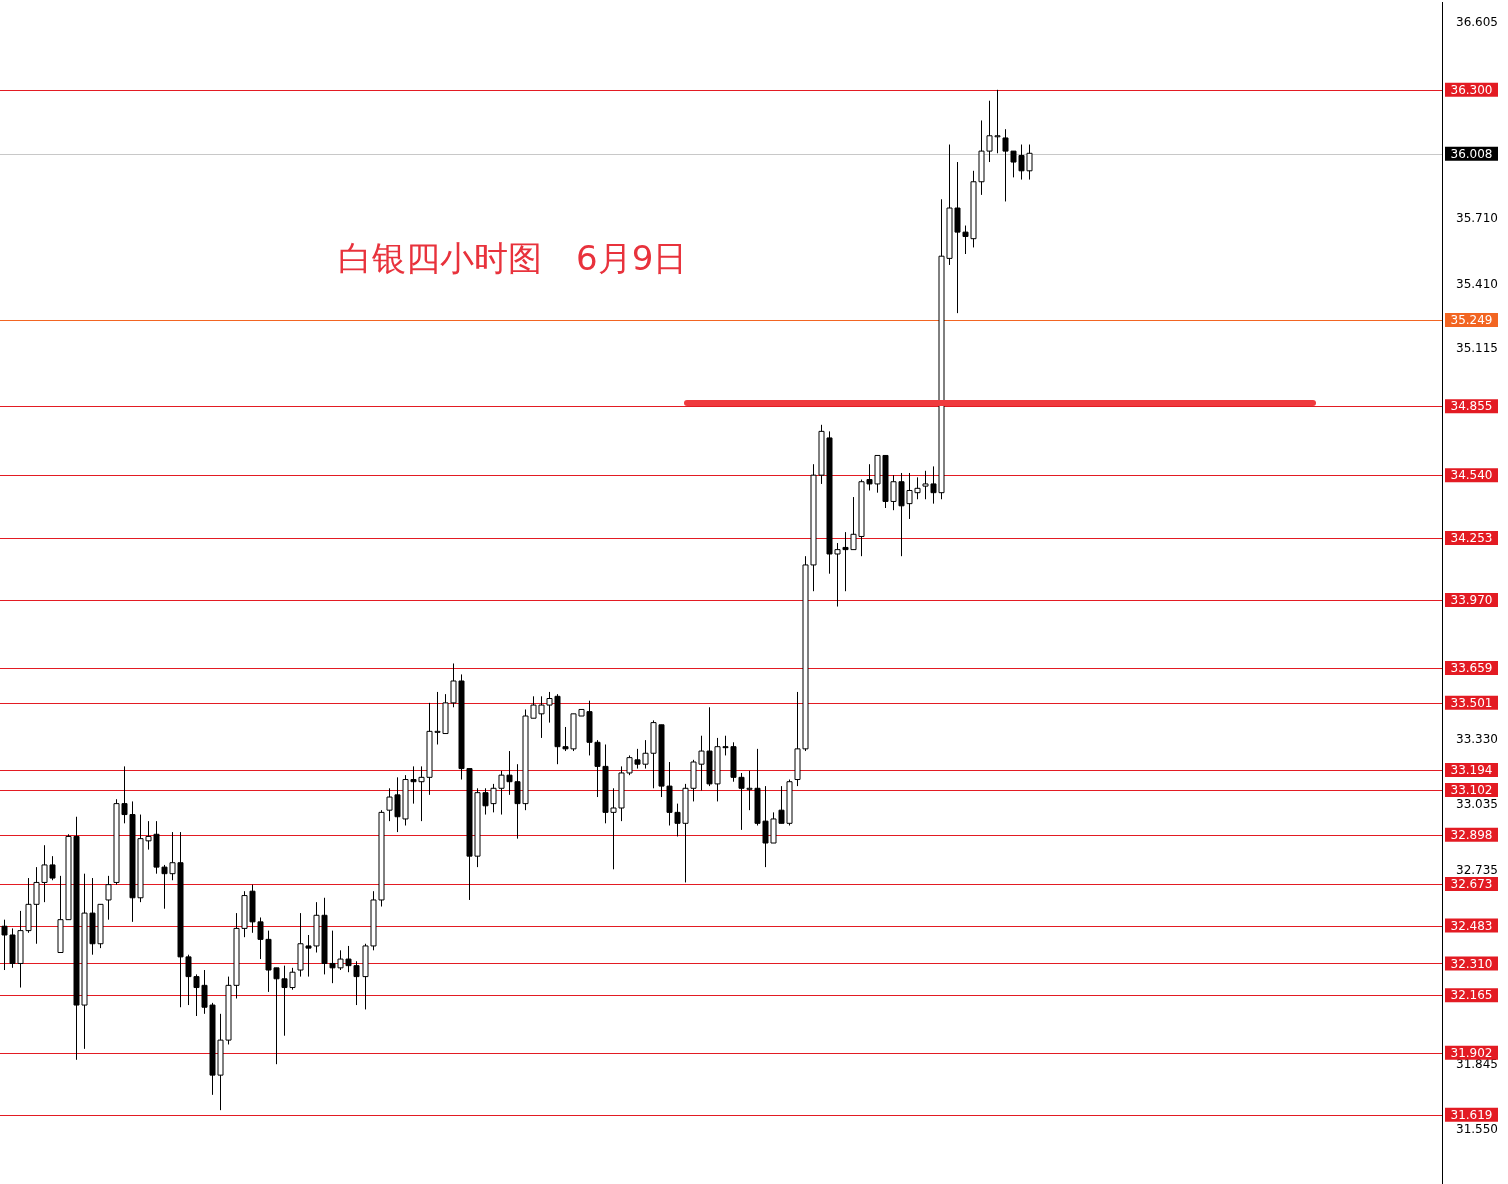  Describe the element at coordinates (1477, 1064) in the screenshot. I see `y-tick-label: 31.845` at that location.